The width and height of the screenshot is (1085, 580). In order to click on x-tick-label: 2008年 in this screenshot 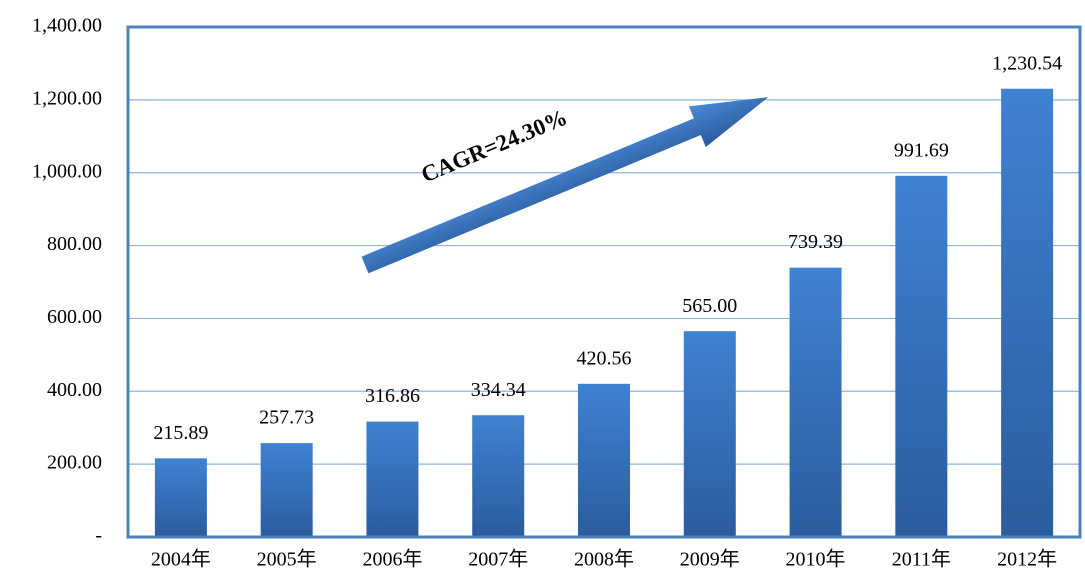, I will do `click(604, 559)`.